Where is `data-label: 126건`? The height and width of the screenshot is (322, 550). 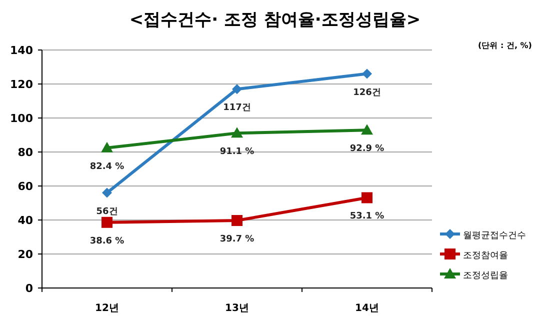
data-label: 126건 is located at coordinates (367, 93).